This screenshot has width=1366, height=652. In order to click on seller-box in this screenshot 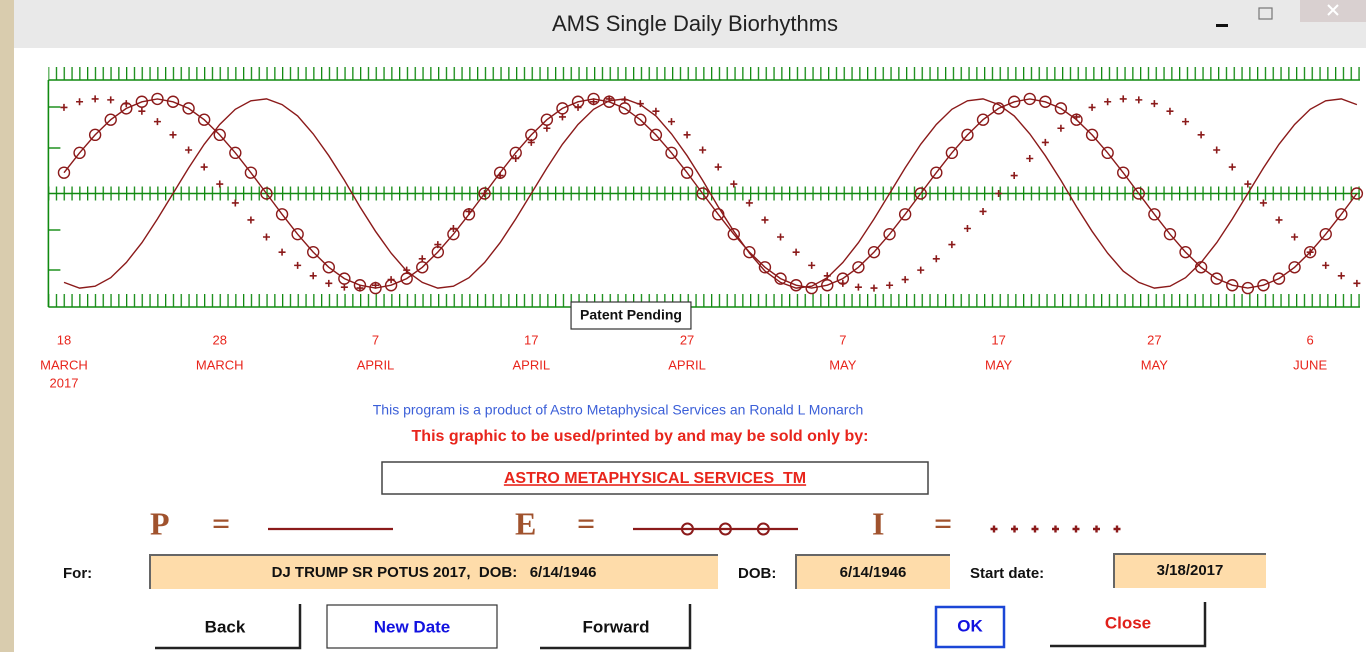, I will do `click(655, 478)`.